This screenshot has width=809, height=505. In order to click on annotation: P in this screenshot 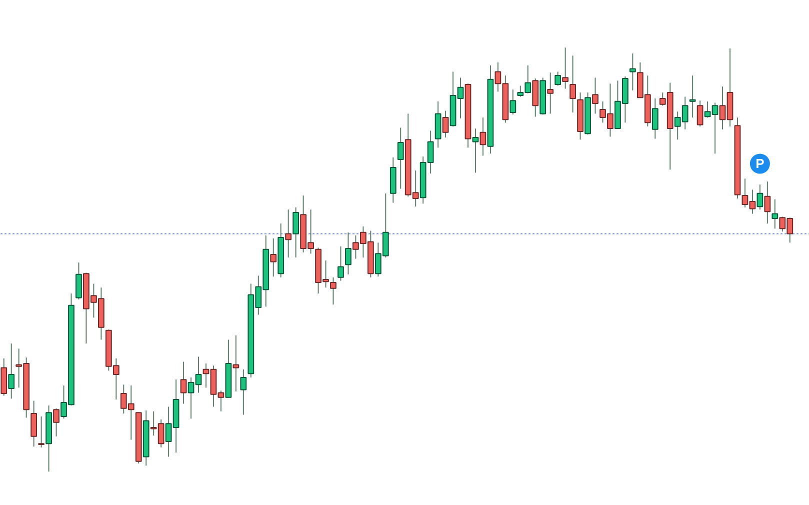, I will do `click(760, 164)`.